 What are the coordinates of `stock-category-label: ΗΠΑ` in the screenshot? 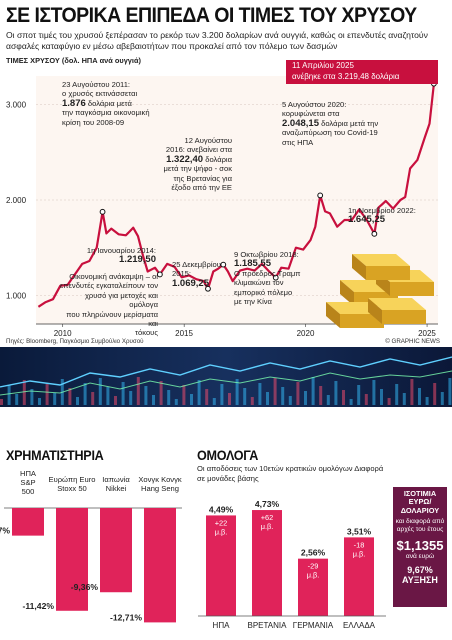 It's located at (28, 473).